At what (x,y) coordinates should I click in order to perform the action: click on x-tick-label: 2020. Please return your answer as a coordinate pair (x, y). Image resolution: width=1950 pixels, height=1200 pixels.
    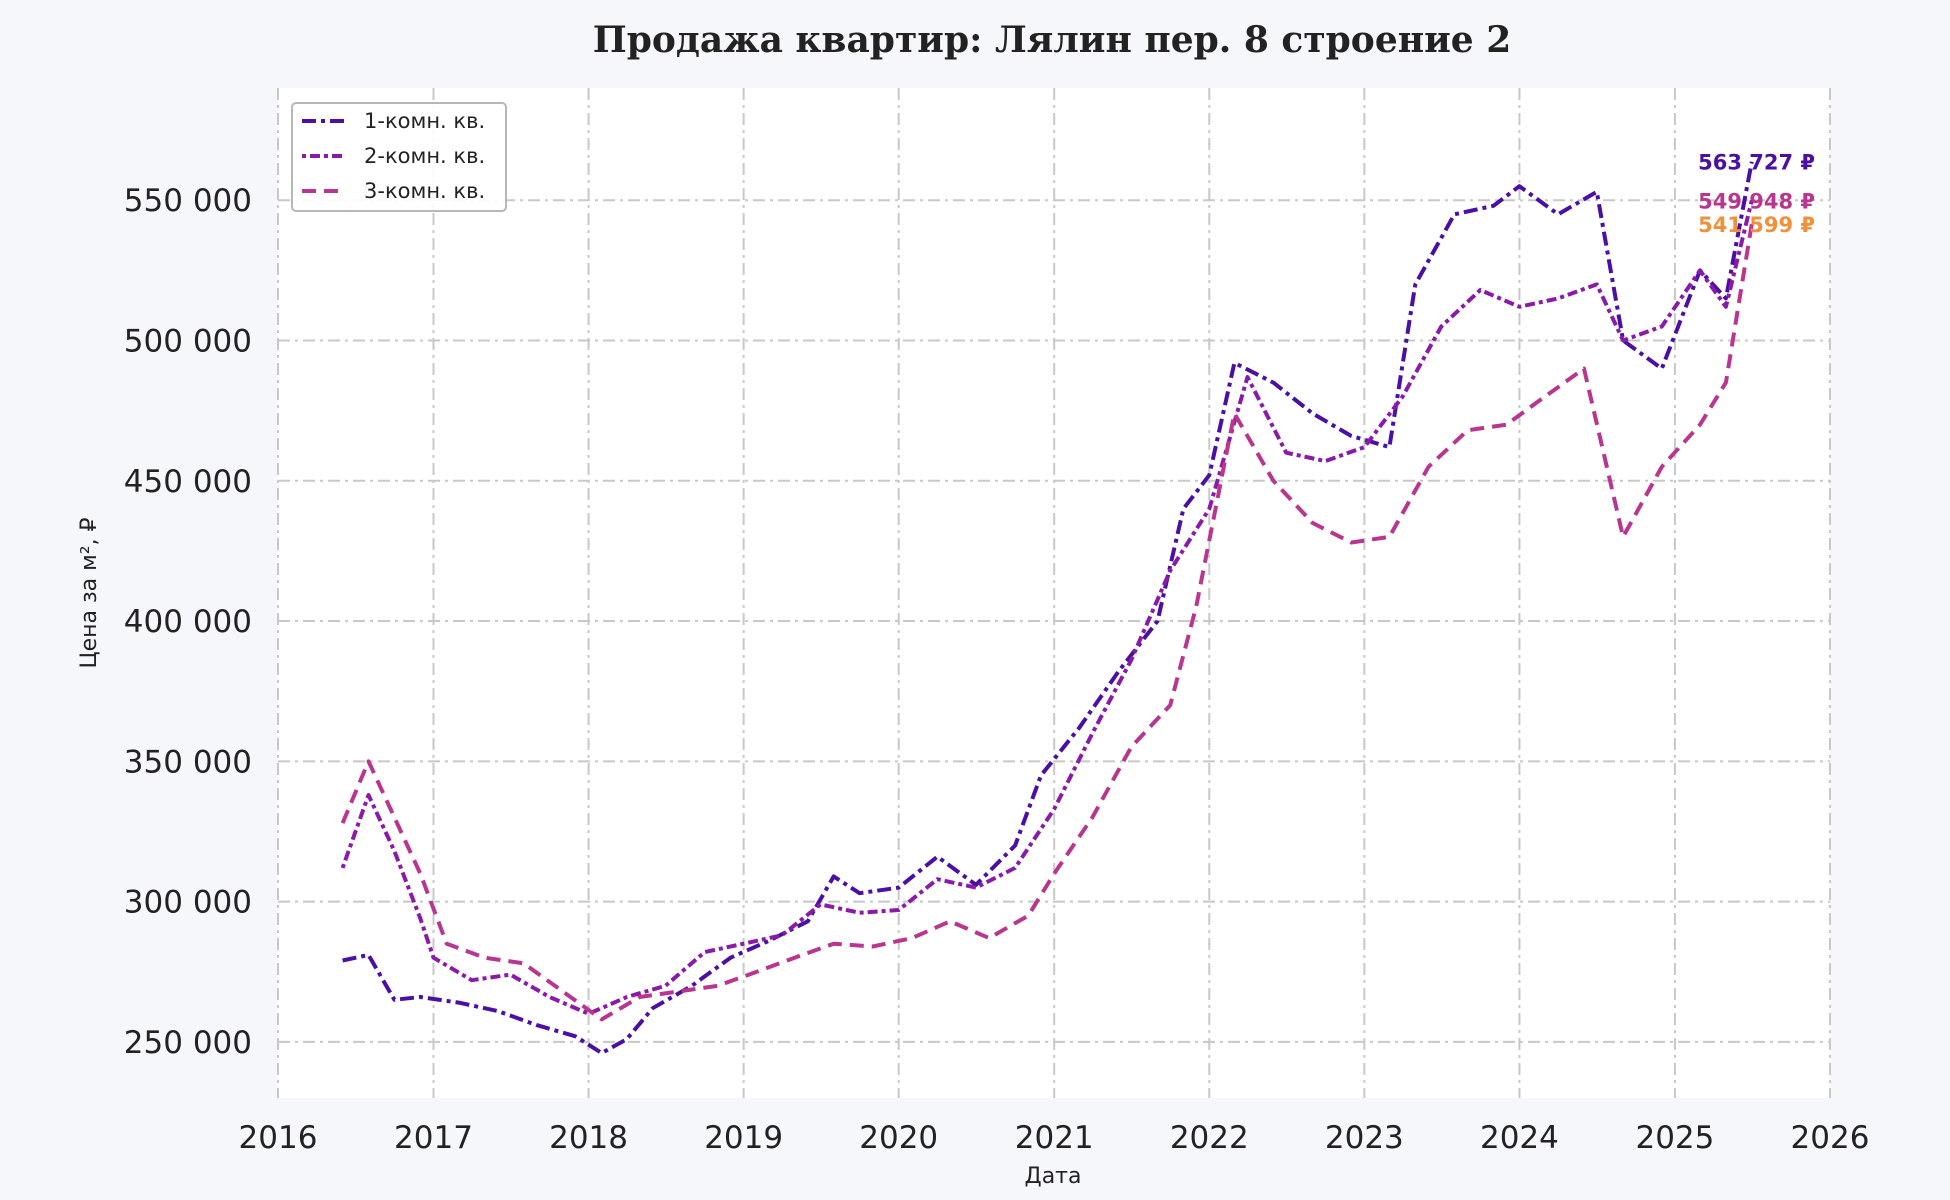
    Looking at the image, I should click on (898, 1138).